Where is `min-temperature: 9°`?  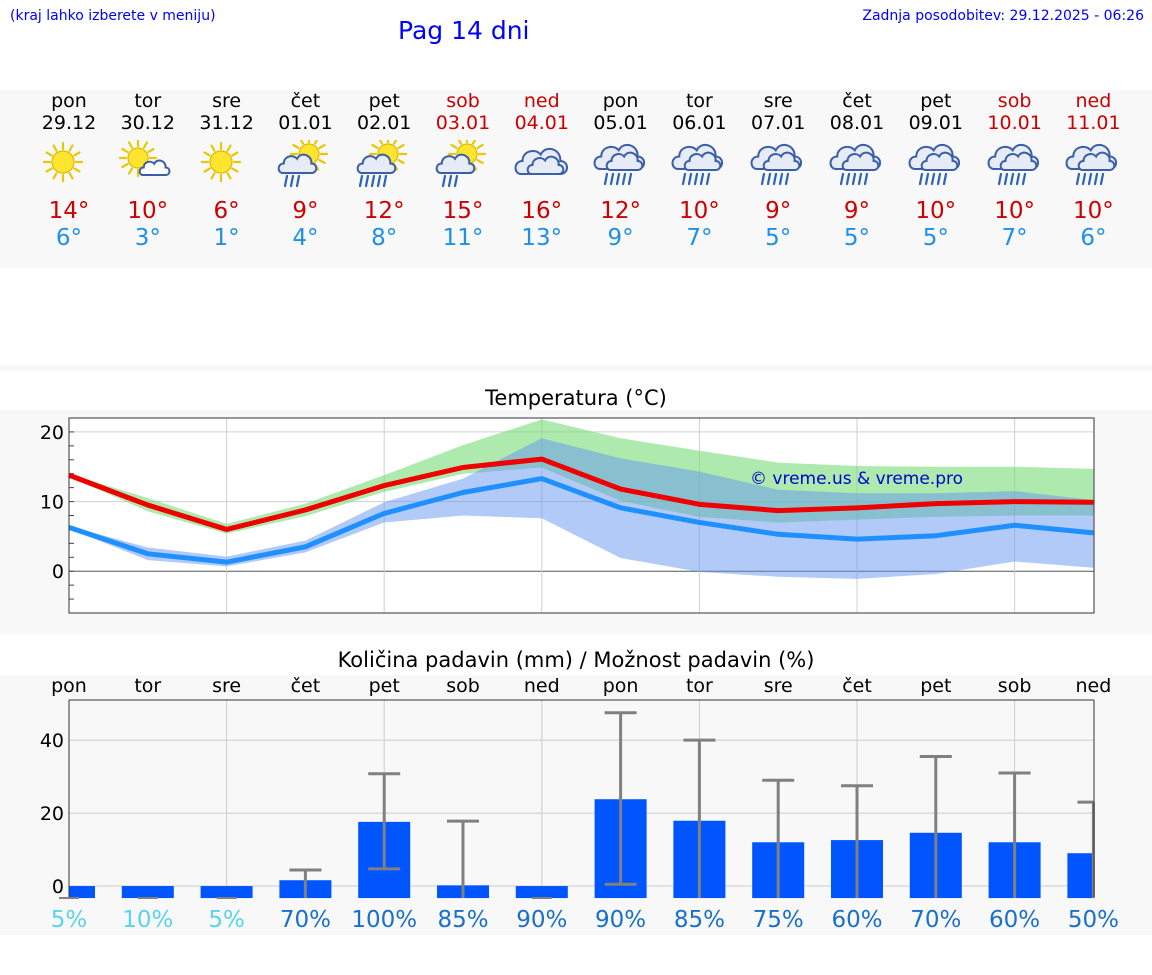
min-temperature: 9° is located at coordinates (620, 238).